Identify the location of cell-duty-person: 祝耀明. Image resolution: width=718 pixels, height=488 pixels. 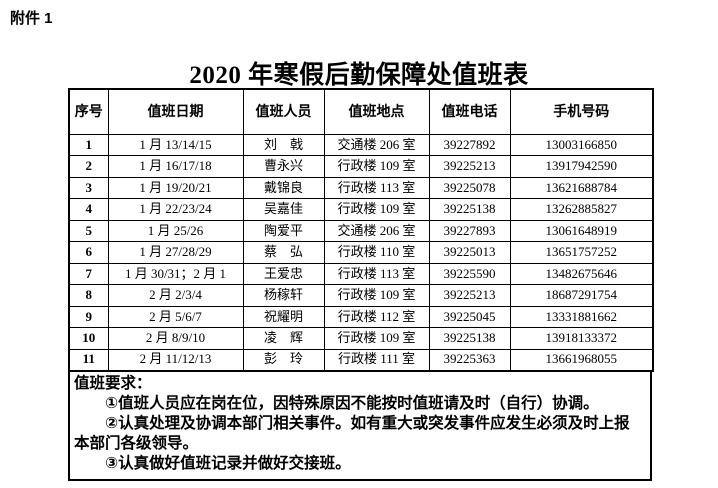
(283, 316).